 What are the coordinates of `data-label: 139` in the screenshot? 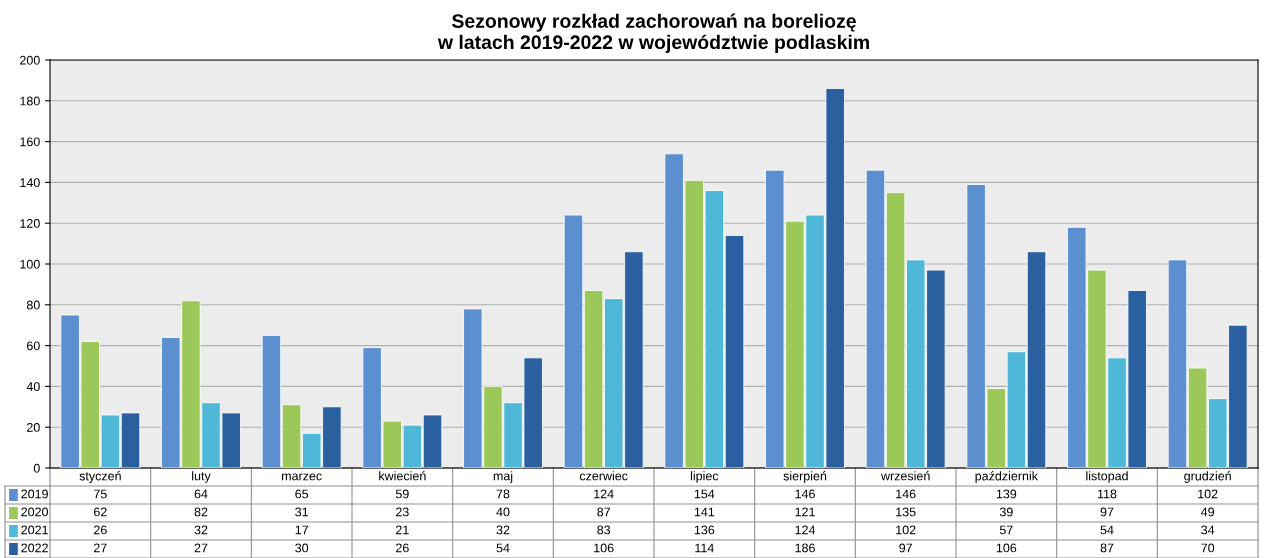 It's located at (1006, 494).